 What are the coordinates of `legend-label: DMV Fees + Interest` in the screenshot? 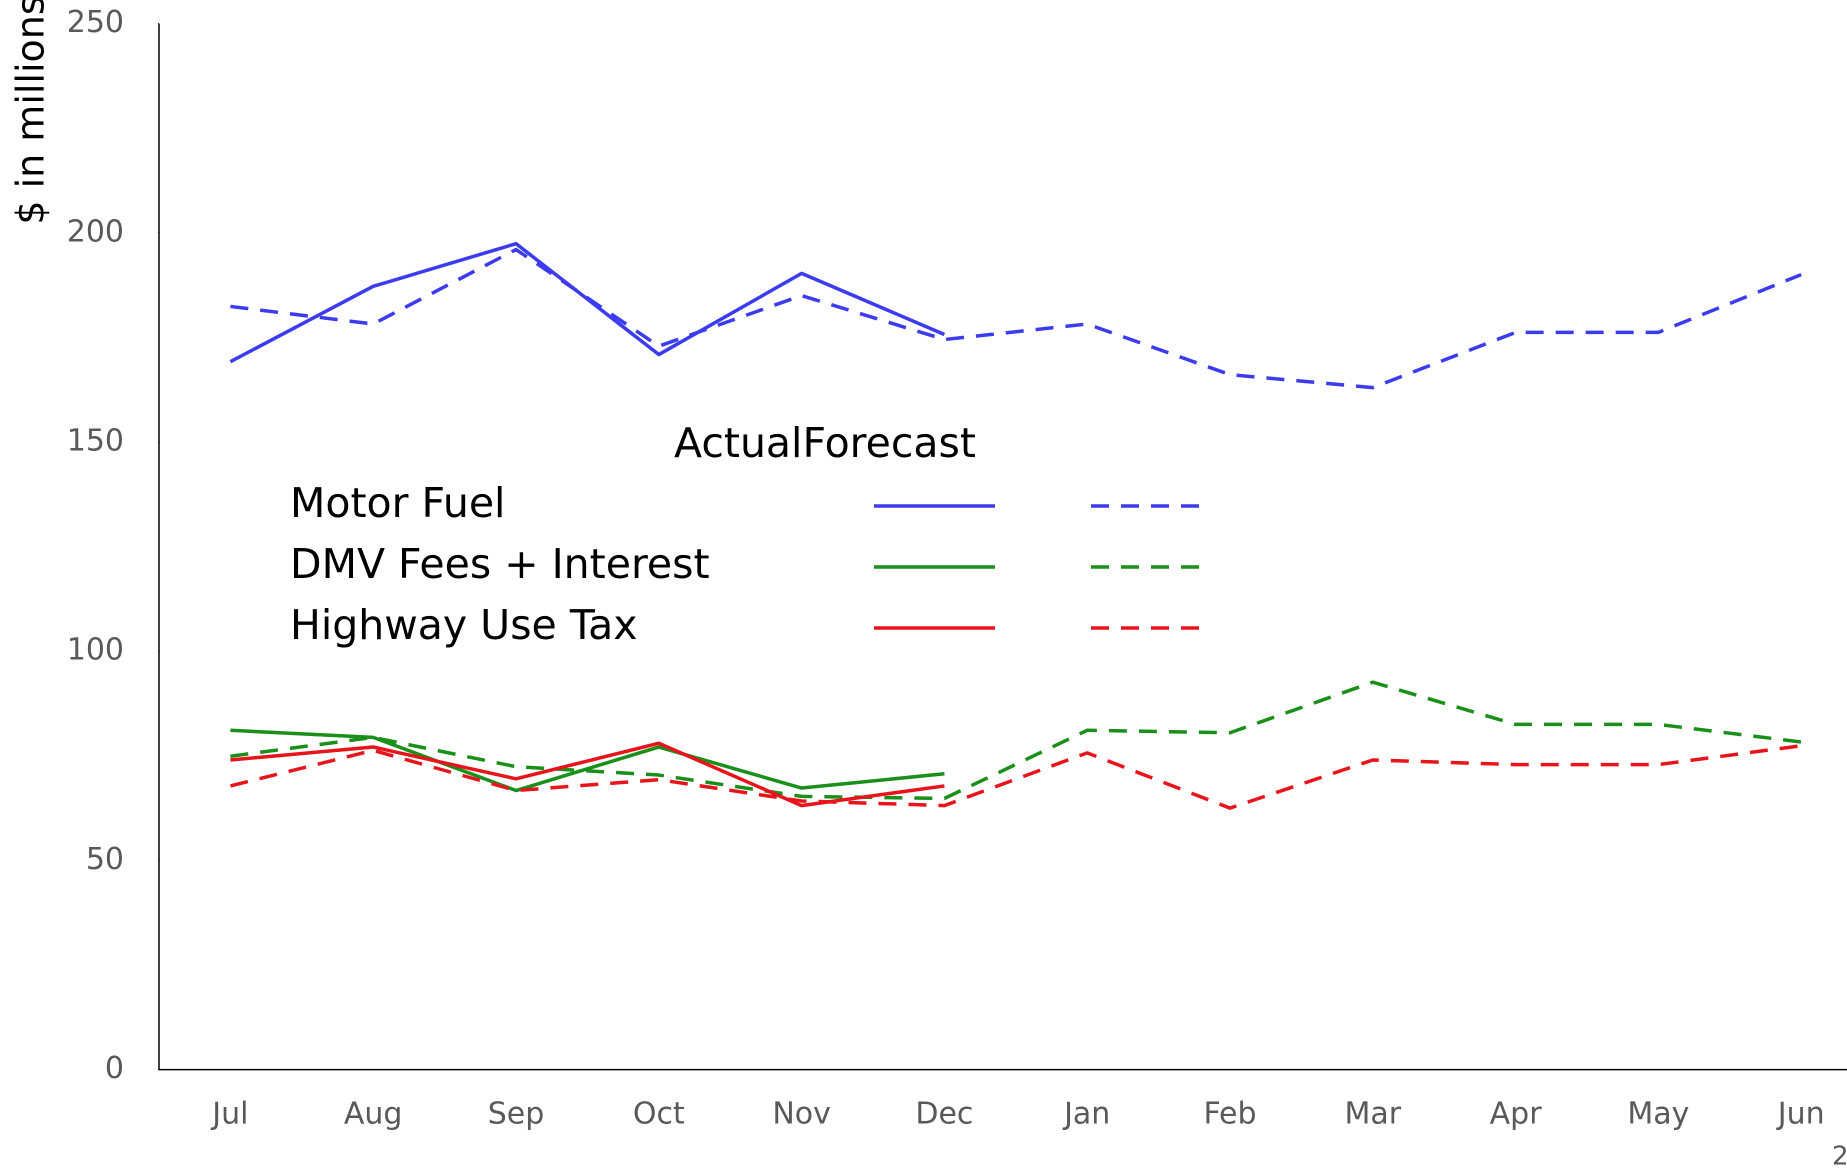 It's located at (500, 564).